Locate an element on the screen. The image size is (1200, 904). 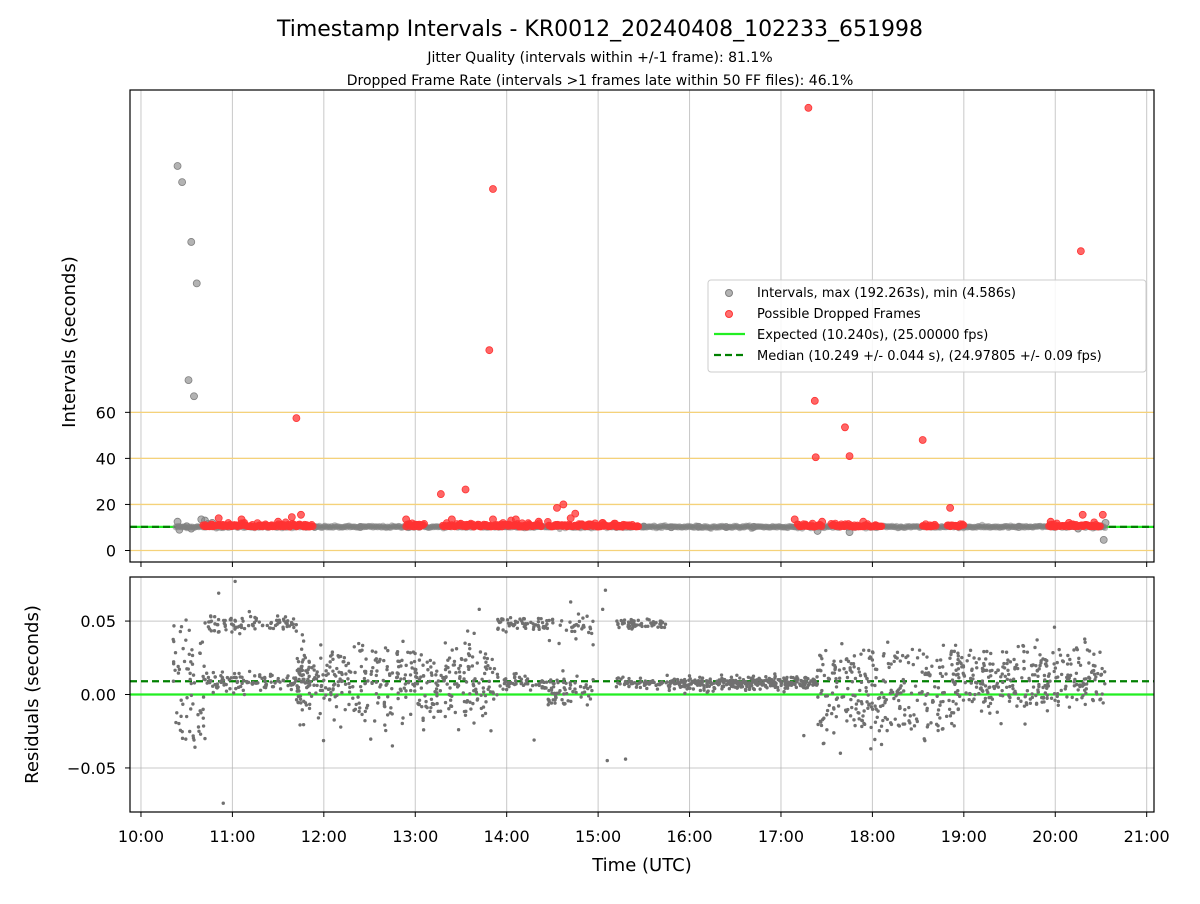
interval-point is located at coordinates (194, 396).